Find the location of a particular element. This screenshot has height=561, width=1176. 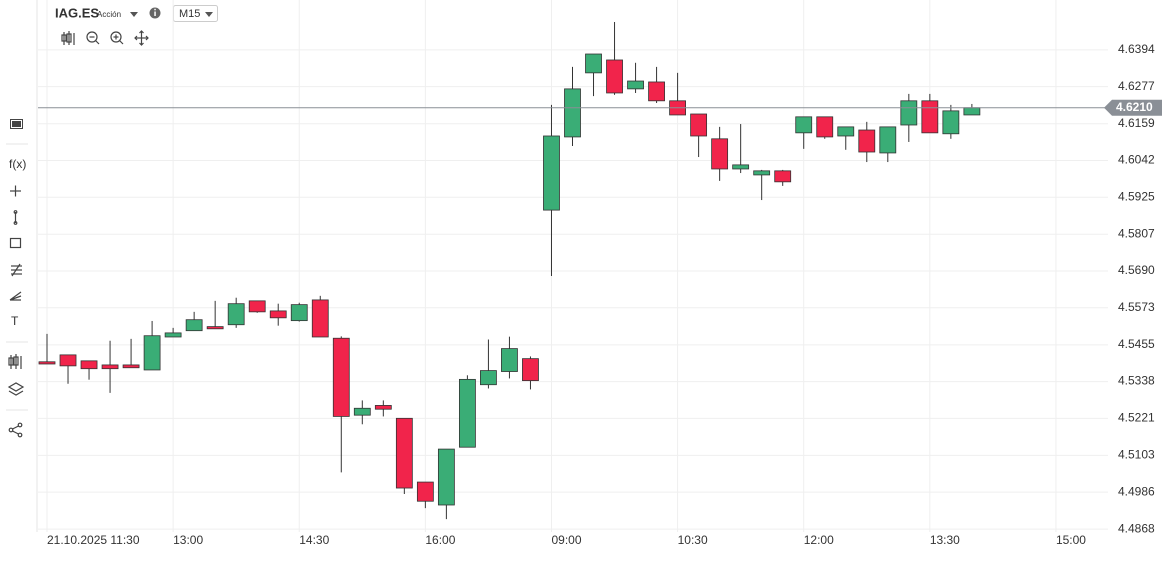

y-tick-label: 4.4986 is located at coordinates (1136, 491).